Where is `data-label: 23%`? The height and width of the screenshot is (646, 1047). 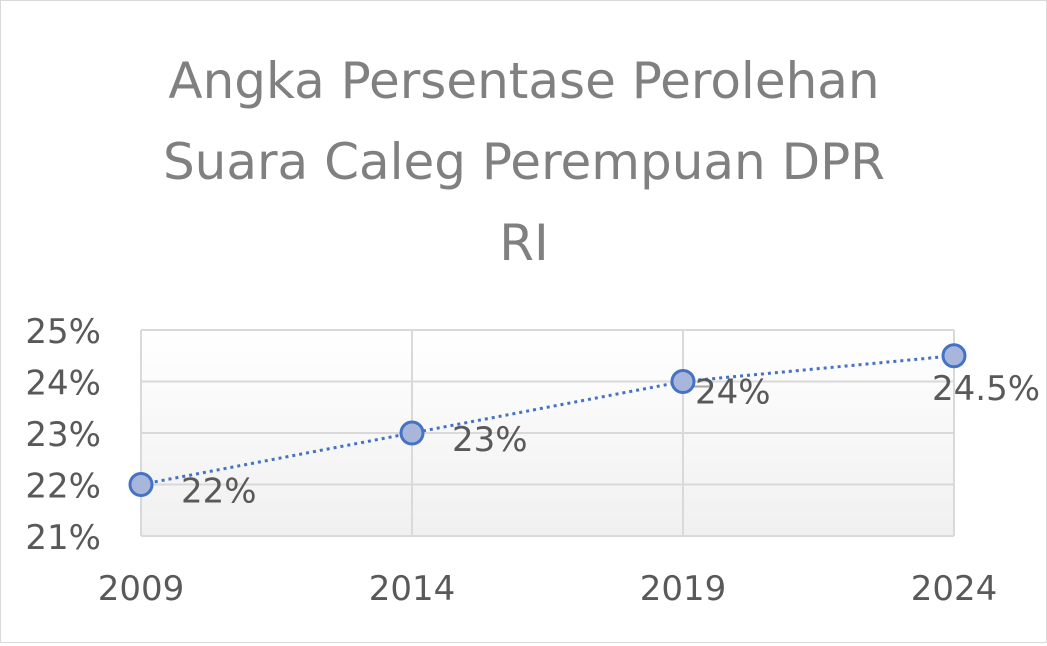
data-label: 23% is located at coordinates (490, 440).